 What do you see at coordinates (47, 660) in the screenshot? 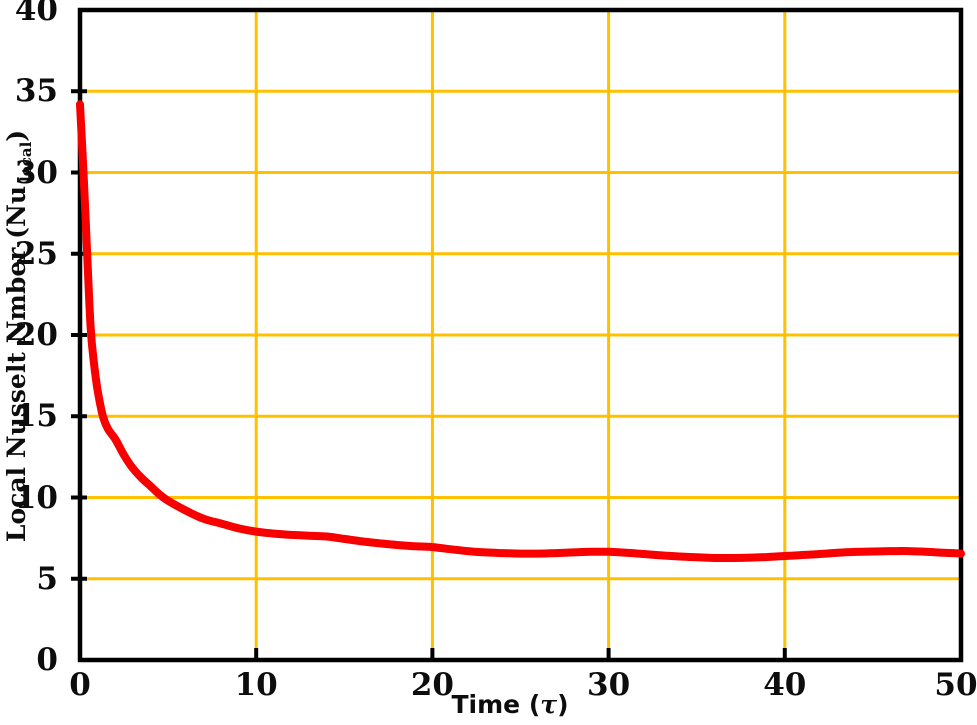
I see `y-tick-label: 0` at bounding box center [47, 660].